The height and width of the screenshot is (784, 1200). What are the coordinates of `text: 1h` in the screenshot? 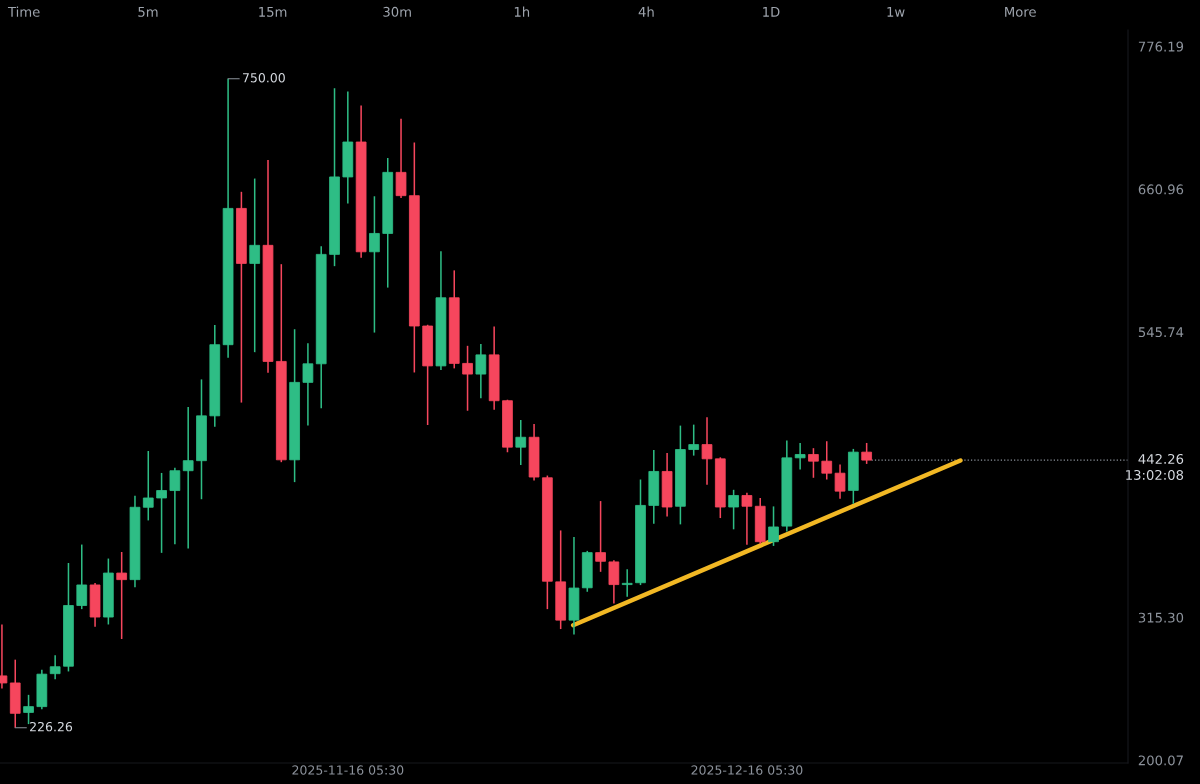 It's located at (522, 11).